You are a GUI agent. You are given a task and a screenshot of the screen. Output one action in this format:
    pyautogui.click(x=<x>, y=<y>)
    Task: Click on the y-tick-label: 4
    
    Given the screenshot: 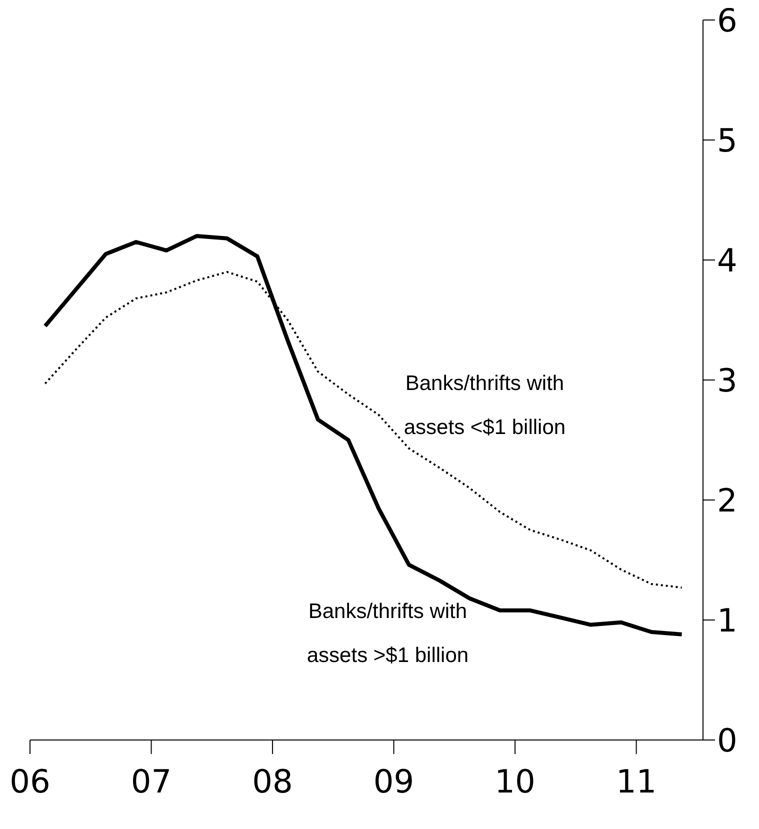 What is the action you would take?
    pyautogui.click(x=727, y=260)
    